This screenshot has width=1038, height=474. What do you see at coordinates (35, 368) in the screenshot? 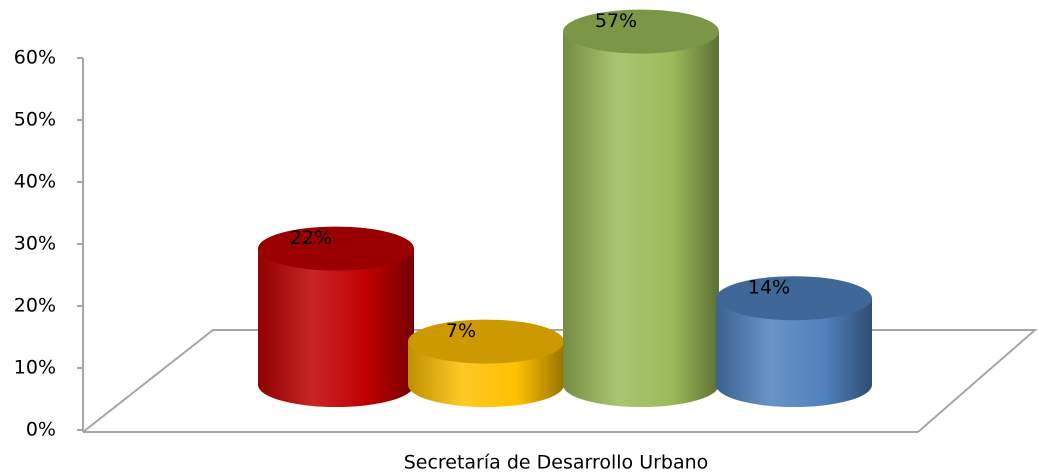
I see `y-tick-label: 10%` at bounding box center [35, 368].